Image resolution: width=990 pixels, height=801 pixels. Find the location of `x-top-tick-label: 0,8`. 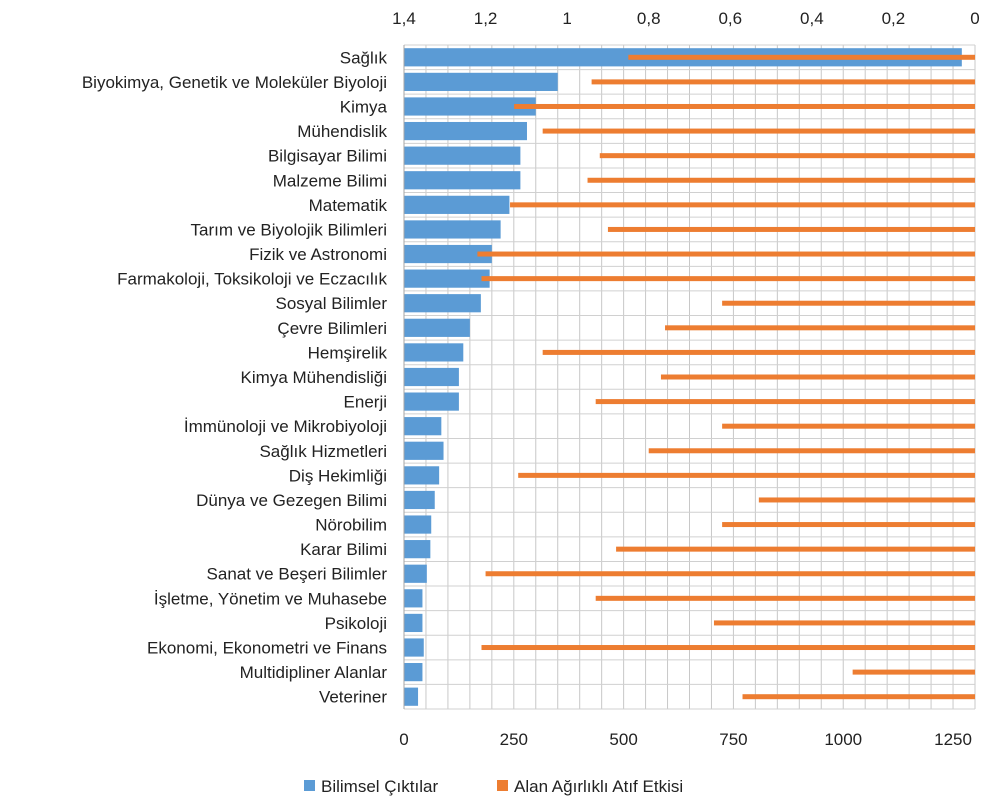

x-top-tick-label: 0,8 is located at coordinates (649, 18).